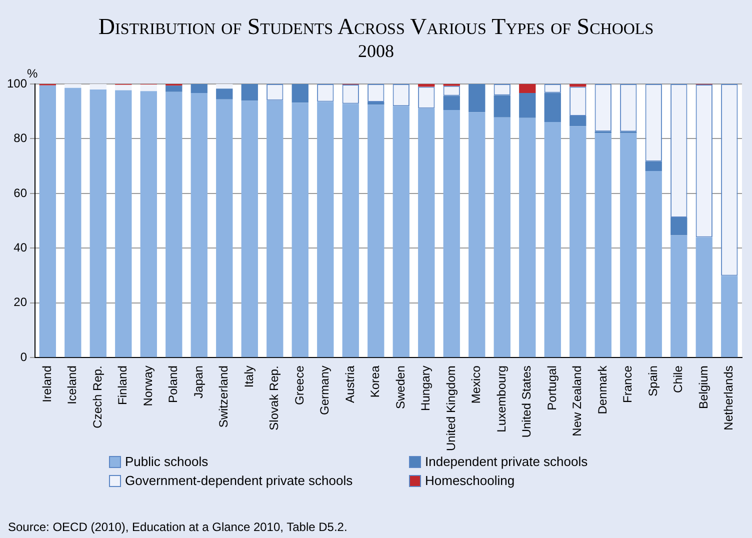  Describe the element at coordinates (21, 138) in the screenshot. I see `y-tick-label: 80` at that location.